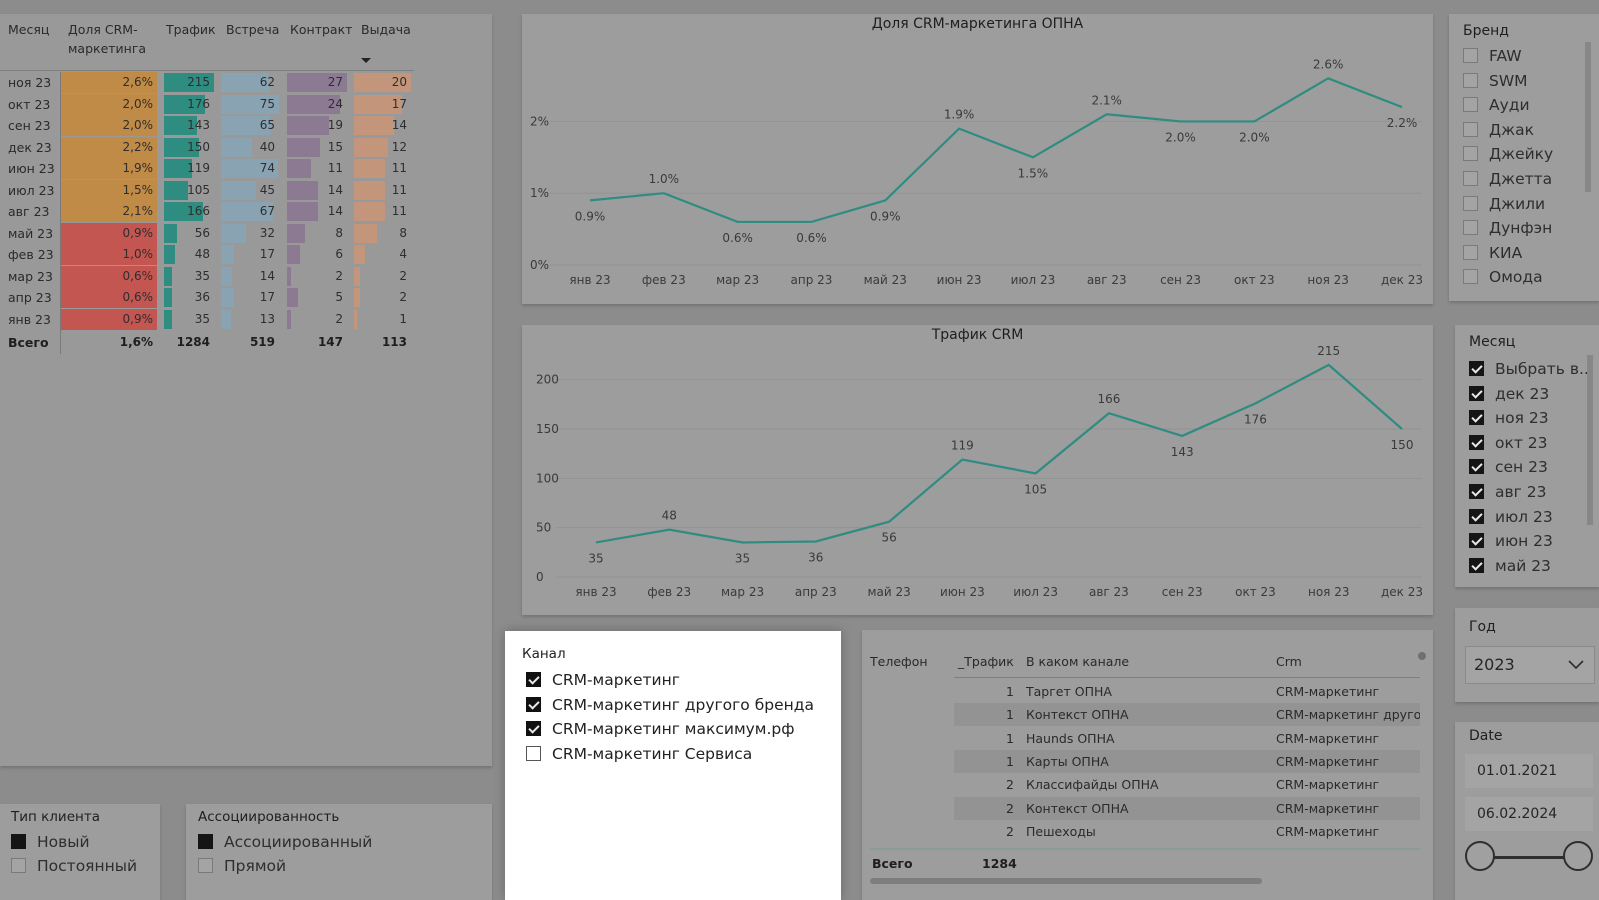 This screenshot has height=900, width=1599. I want to click on client-type-regular: Постоянный, so click(81, 866).